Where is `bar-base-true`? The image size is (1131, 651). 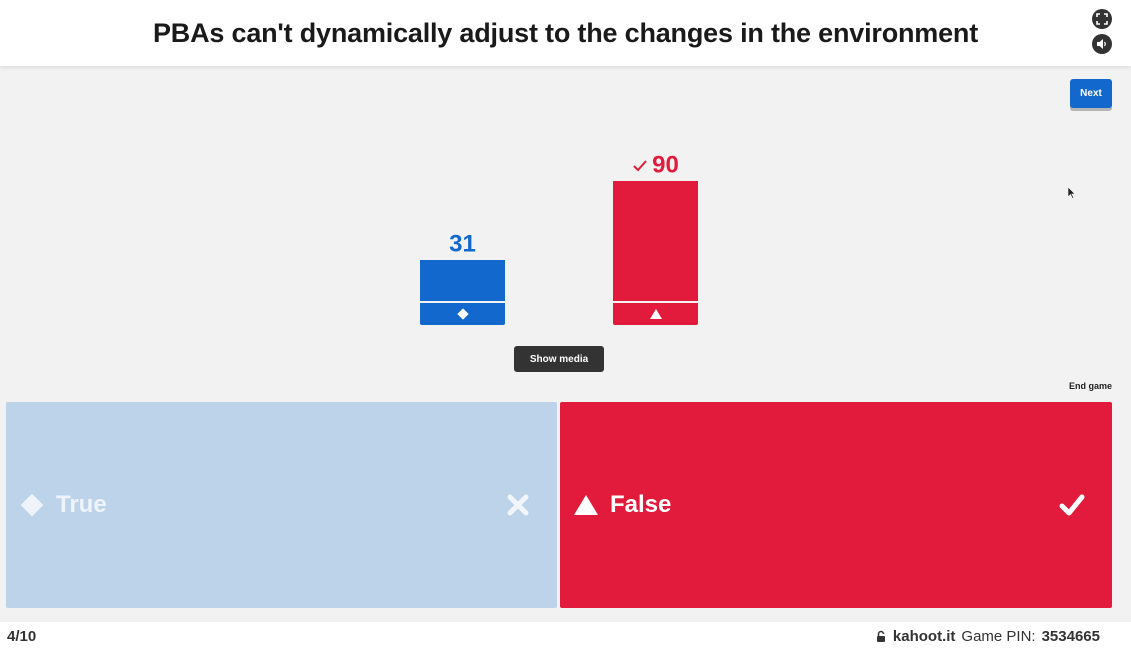 bar-base-true is located at coordinates (462, 314).